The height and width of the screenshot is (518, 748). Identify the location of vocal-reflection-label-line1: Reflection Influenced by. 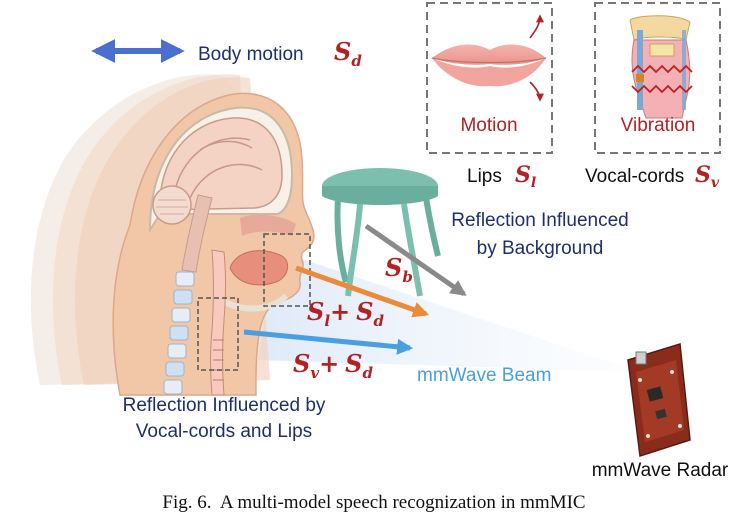
(224, 405).